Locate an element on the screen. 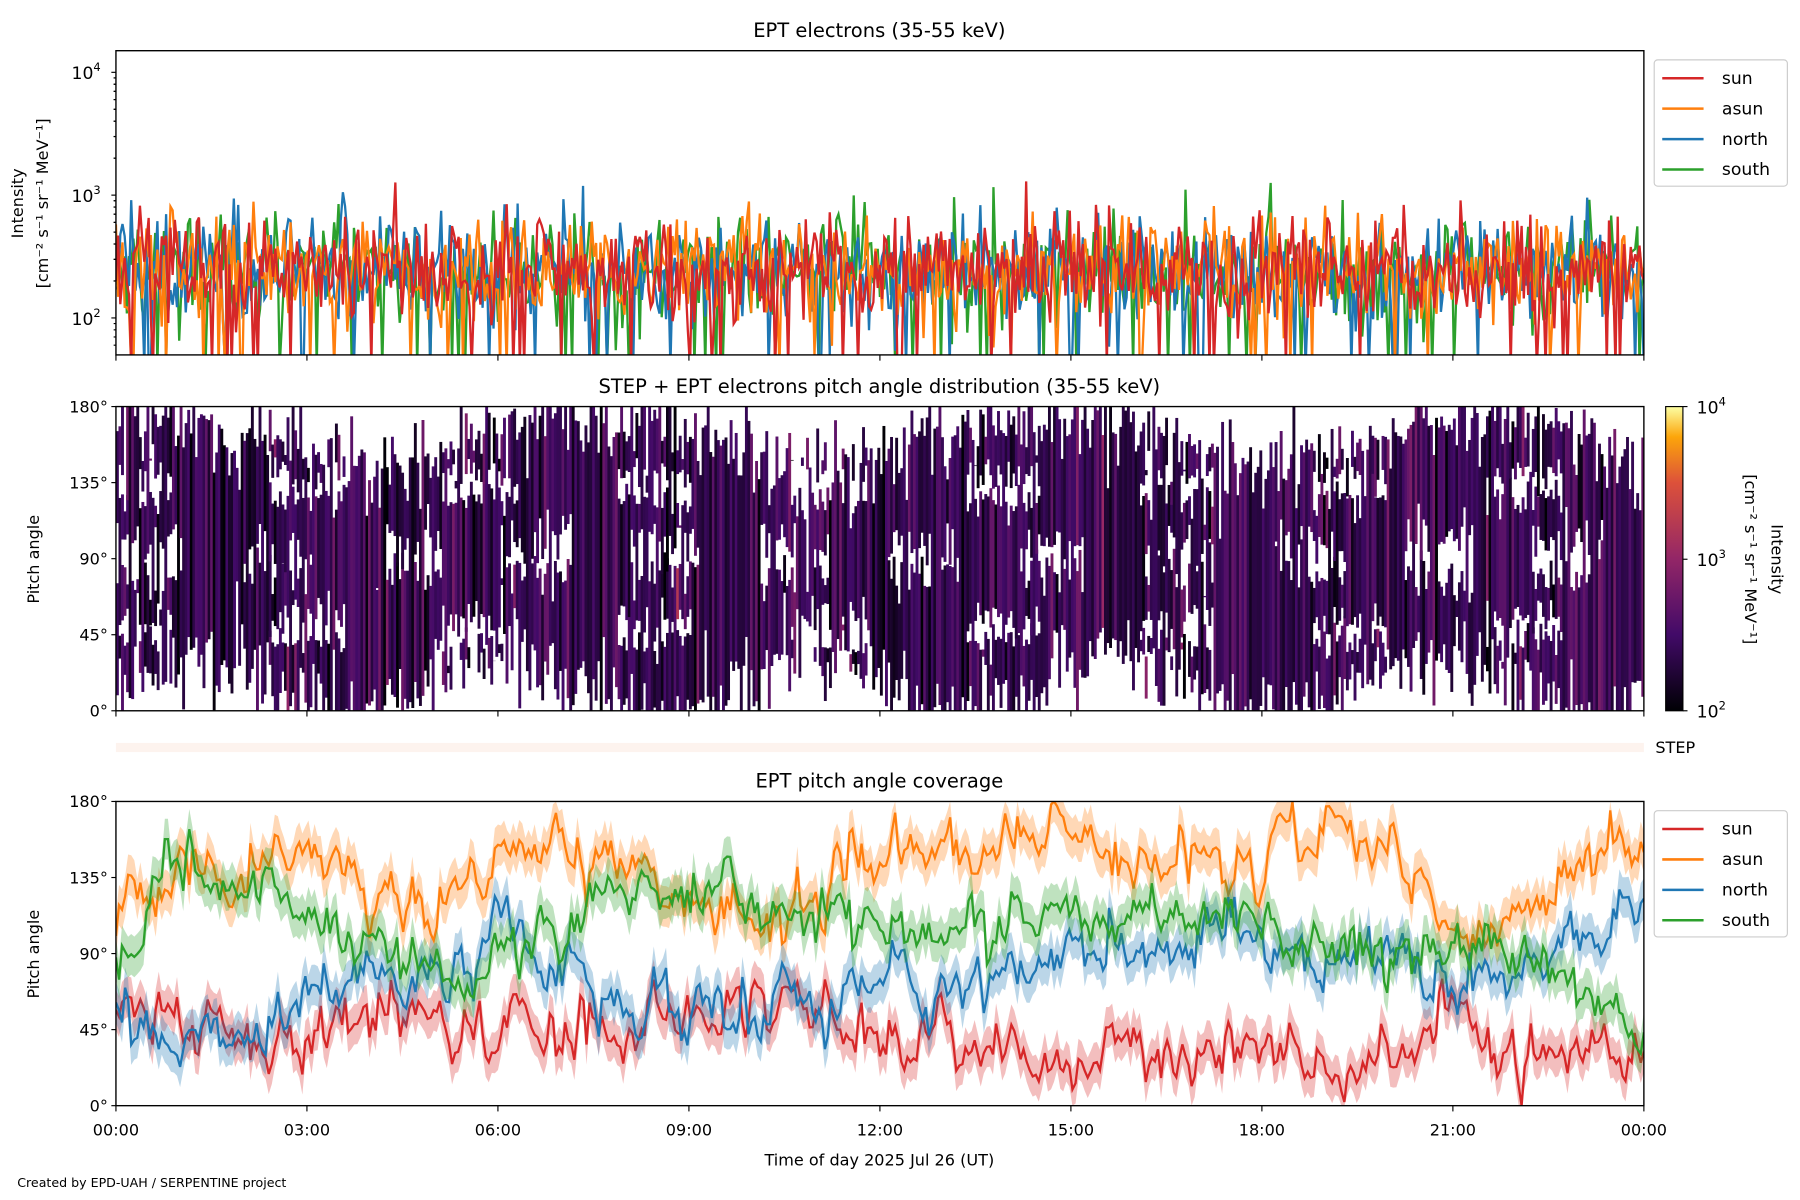 The image size is (1800, 1200). step-strip-label: STEP is located at coordinates (1675, 747).